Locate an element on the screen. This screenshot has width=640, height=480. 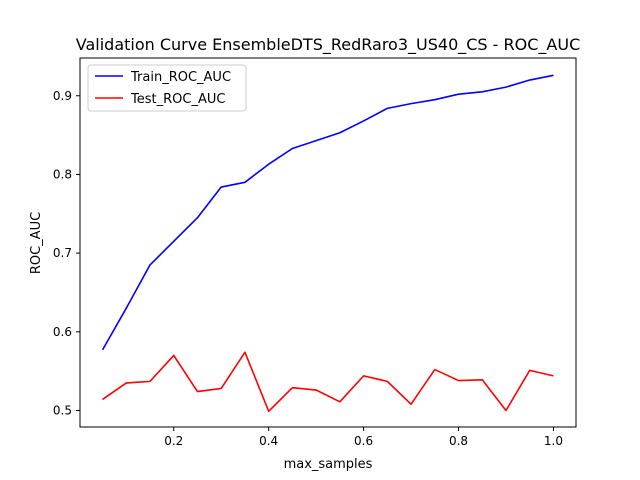
y-tick-label: 0.8 is located at coordinates (62, 174).